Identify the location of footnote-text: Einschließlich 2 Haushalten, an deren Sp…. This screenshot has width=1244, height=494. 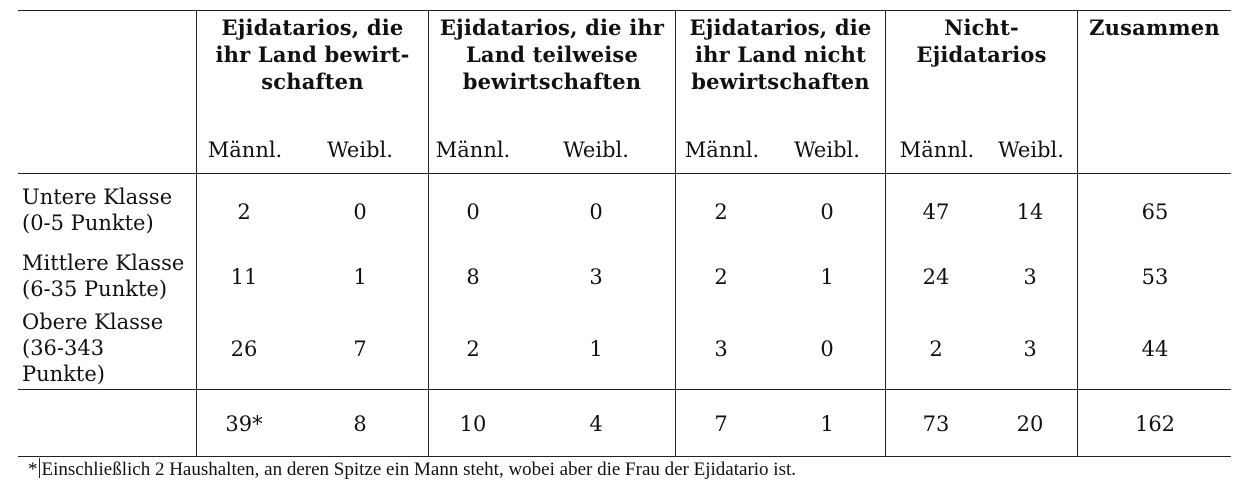
(419, 469).